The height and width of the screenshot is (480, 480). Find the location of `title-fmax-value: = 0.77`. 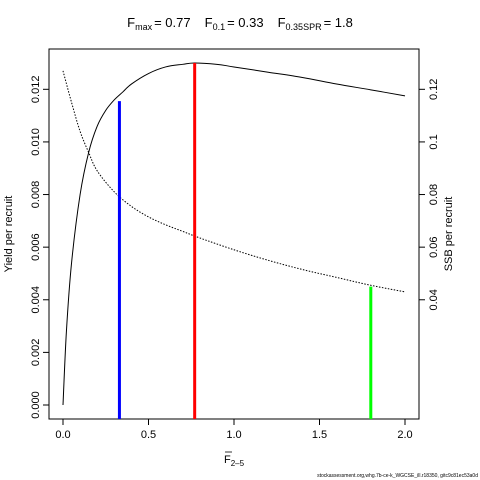

title-fmax-value: = 0.77 is located at coordinates (172, 22).